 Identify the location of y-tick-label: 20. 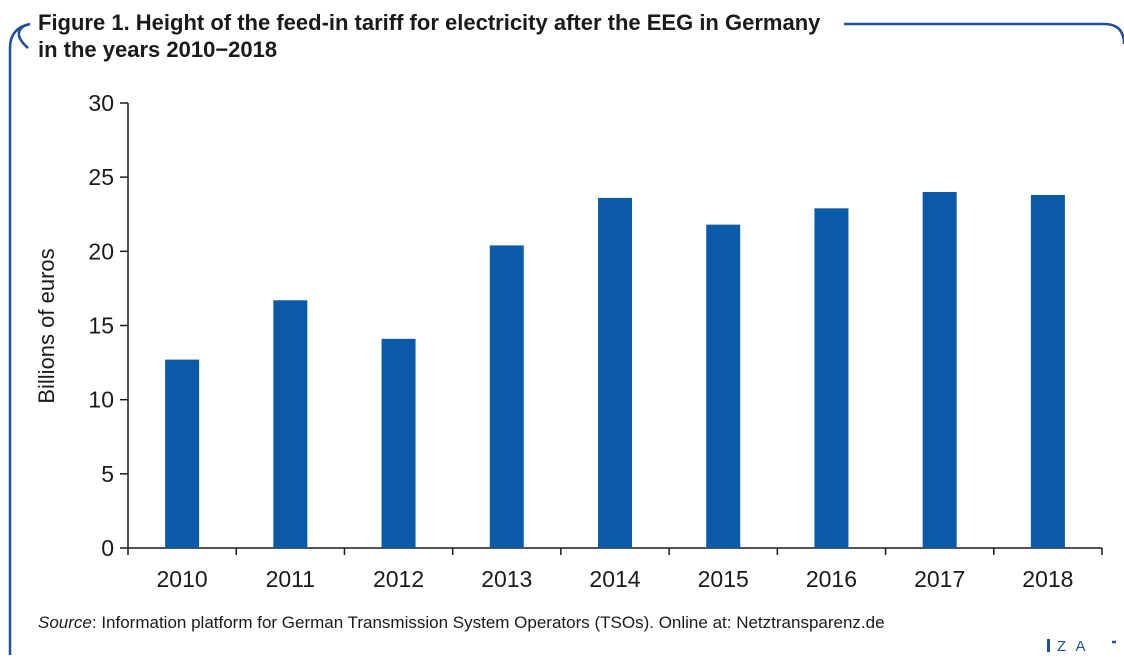
(101, 251).